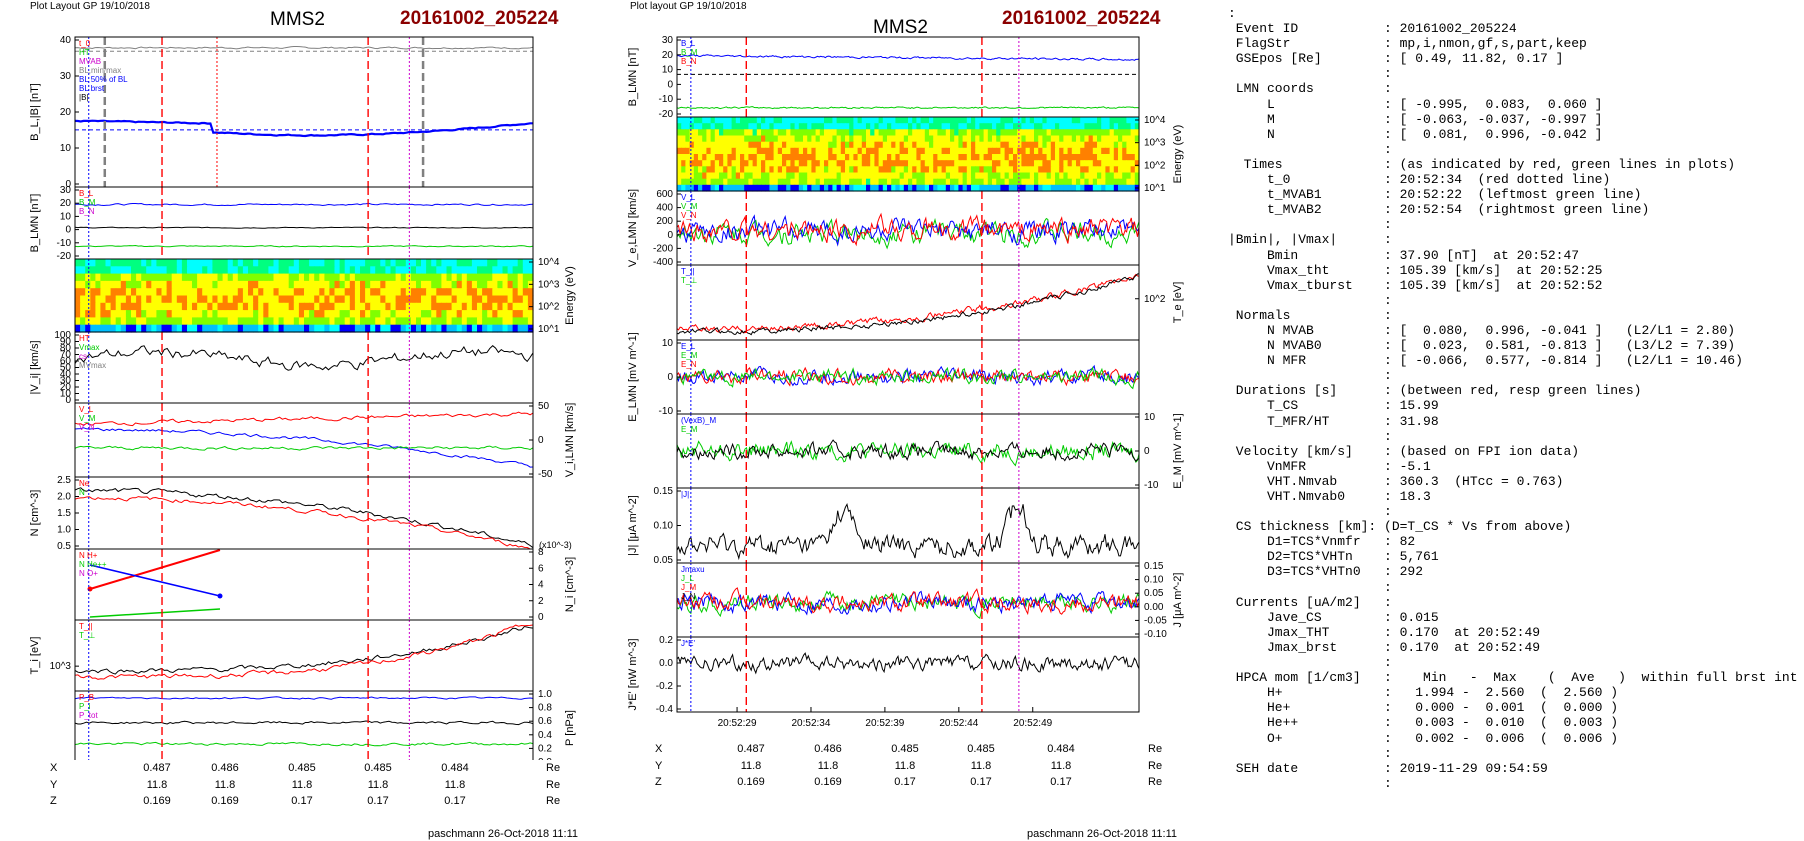 The image size is (1804, 841). What do you see at coordinates (302, 801) in the screenshot?
I see `left-coord-value: 0.17` at bounding box center [302, 801].